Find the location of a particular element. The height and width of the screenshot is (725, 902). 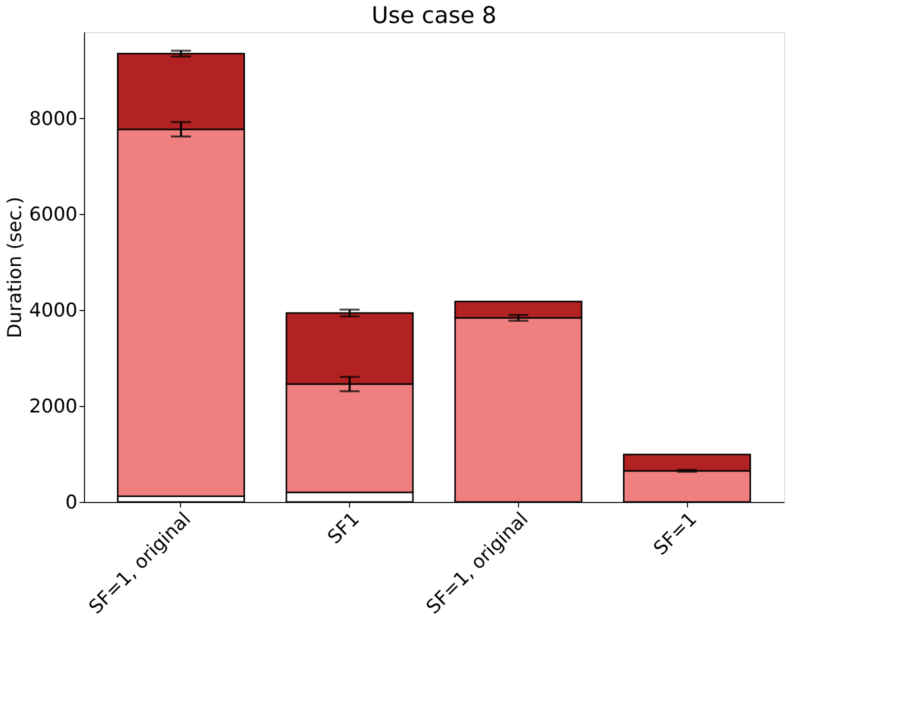

x-tick-label: SF1 is located at coordinates (343, 528).